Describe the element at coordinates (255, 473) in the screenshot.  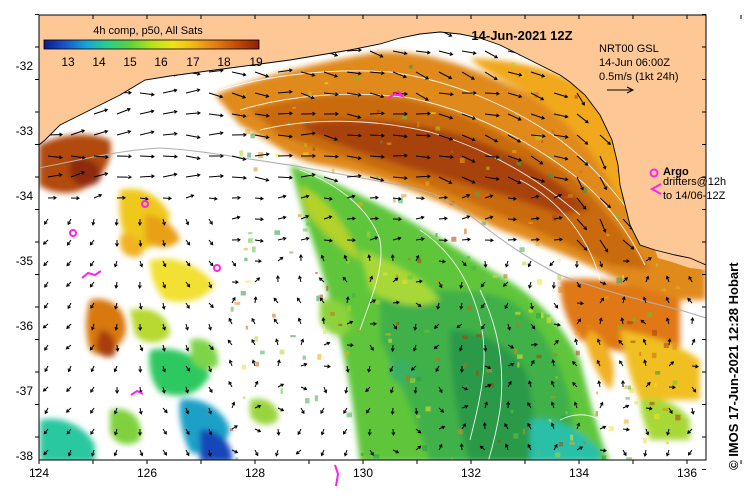
I see `lon-label: 128` at that location.